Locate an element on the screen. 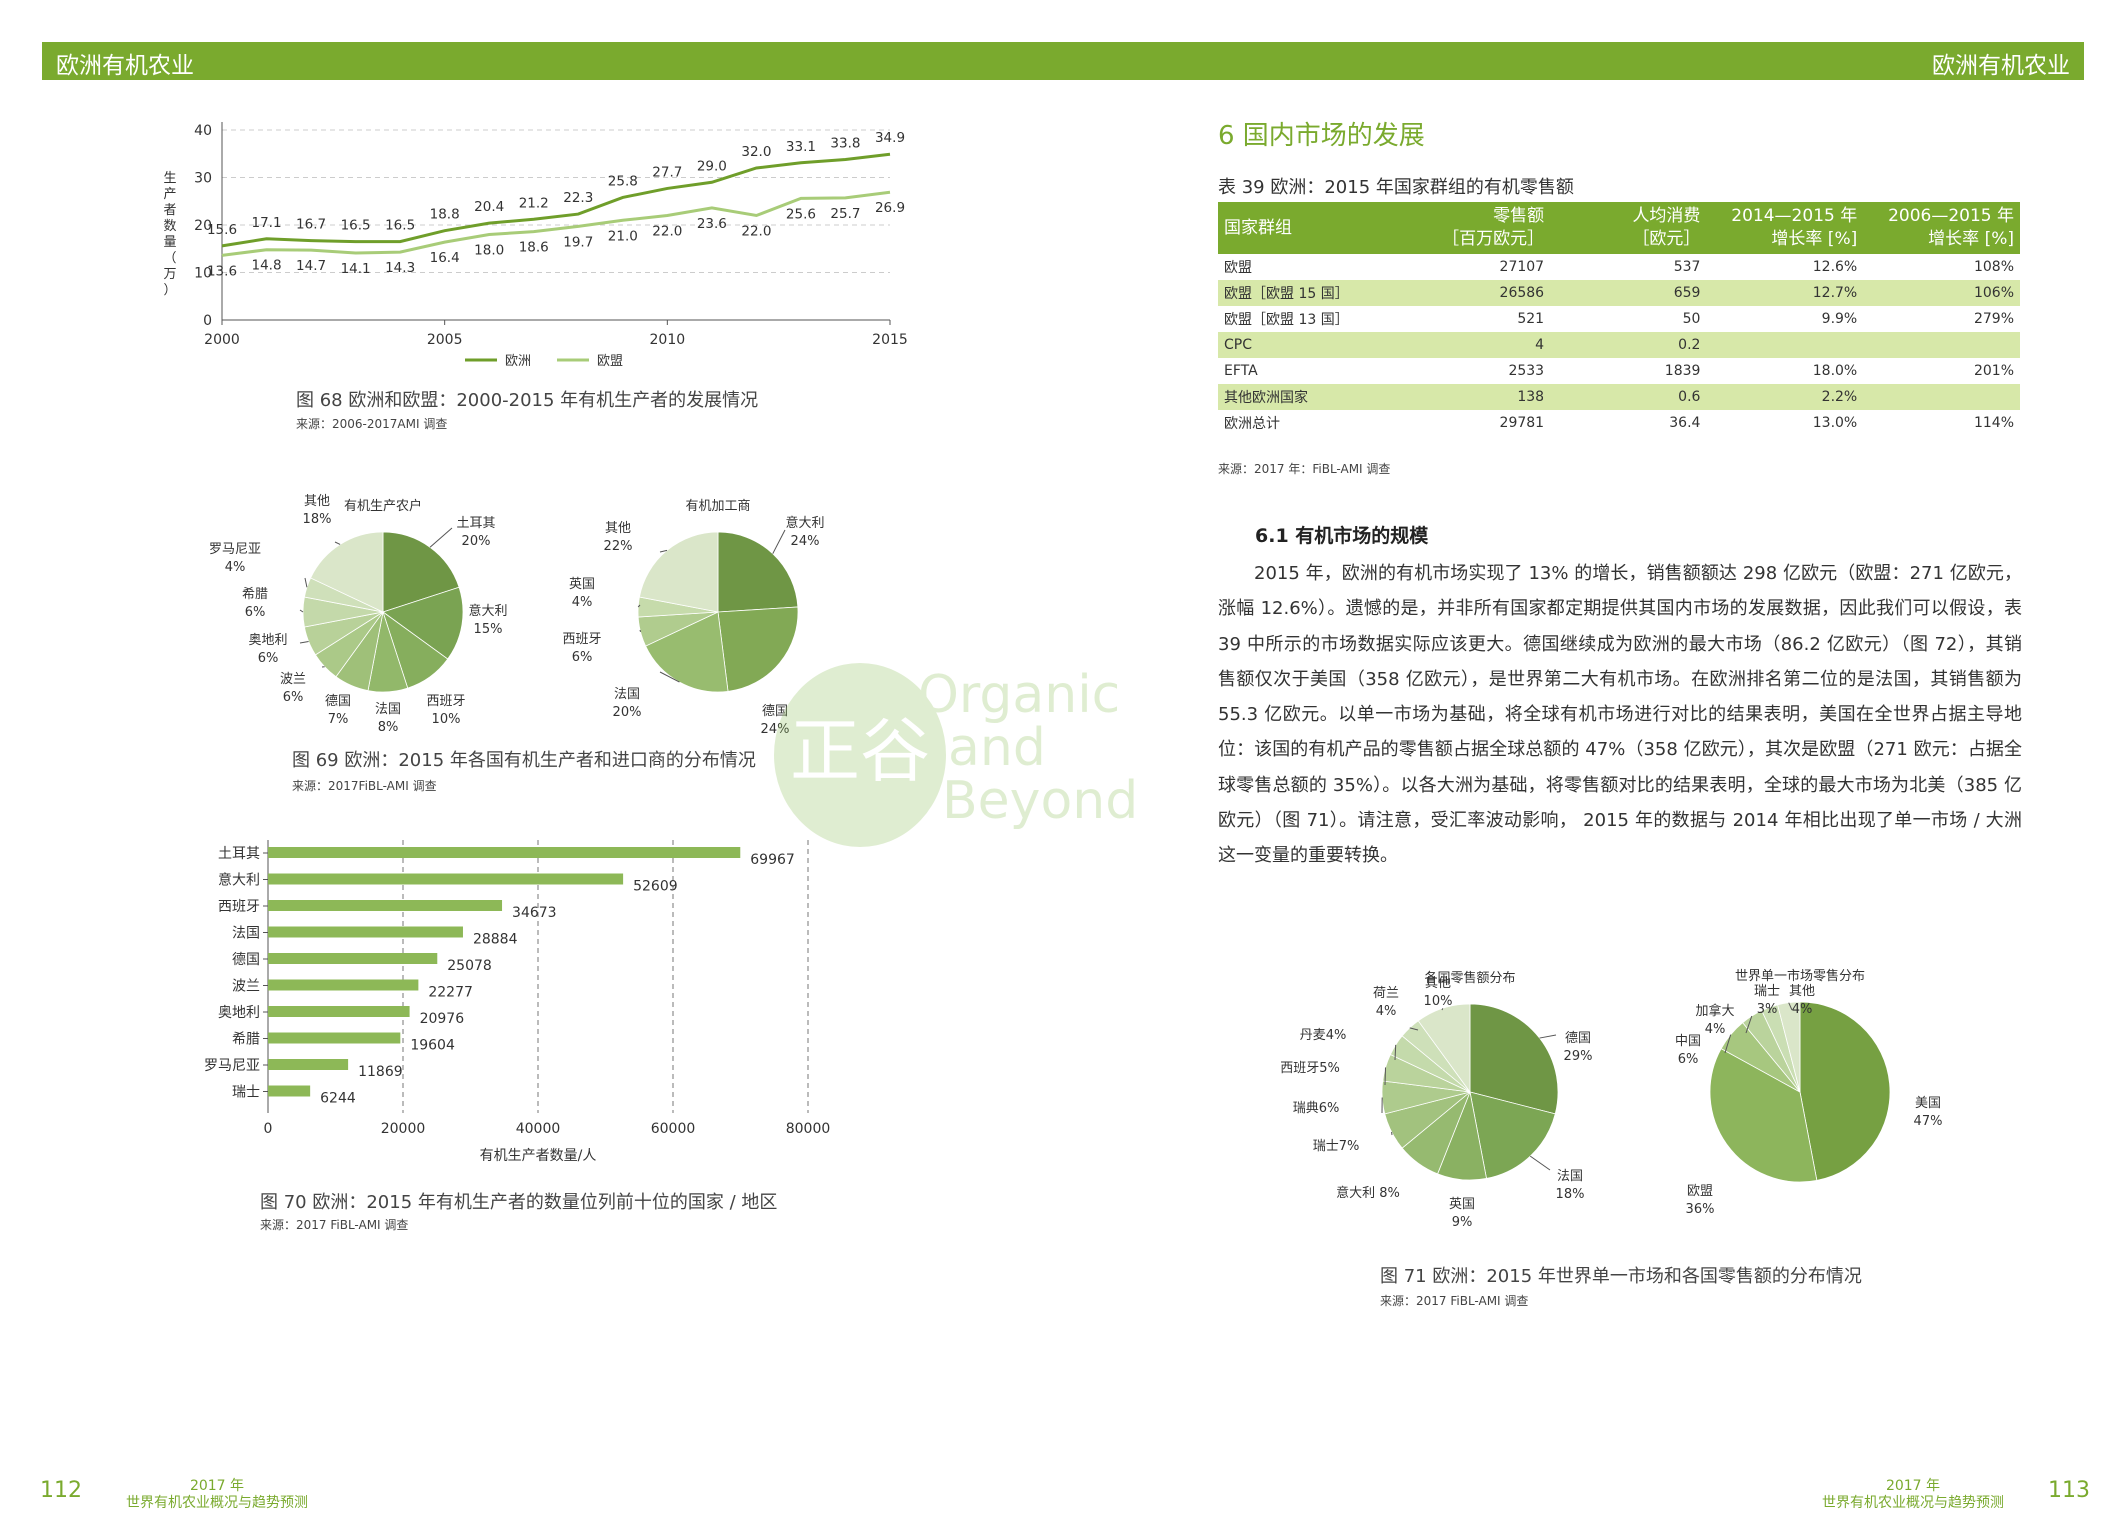 The image size is (2126, 1535). fig69b-label-5: 英国 is located at coordinates (582, 584).